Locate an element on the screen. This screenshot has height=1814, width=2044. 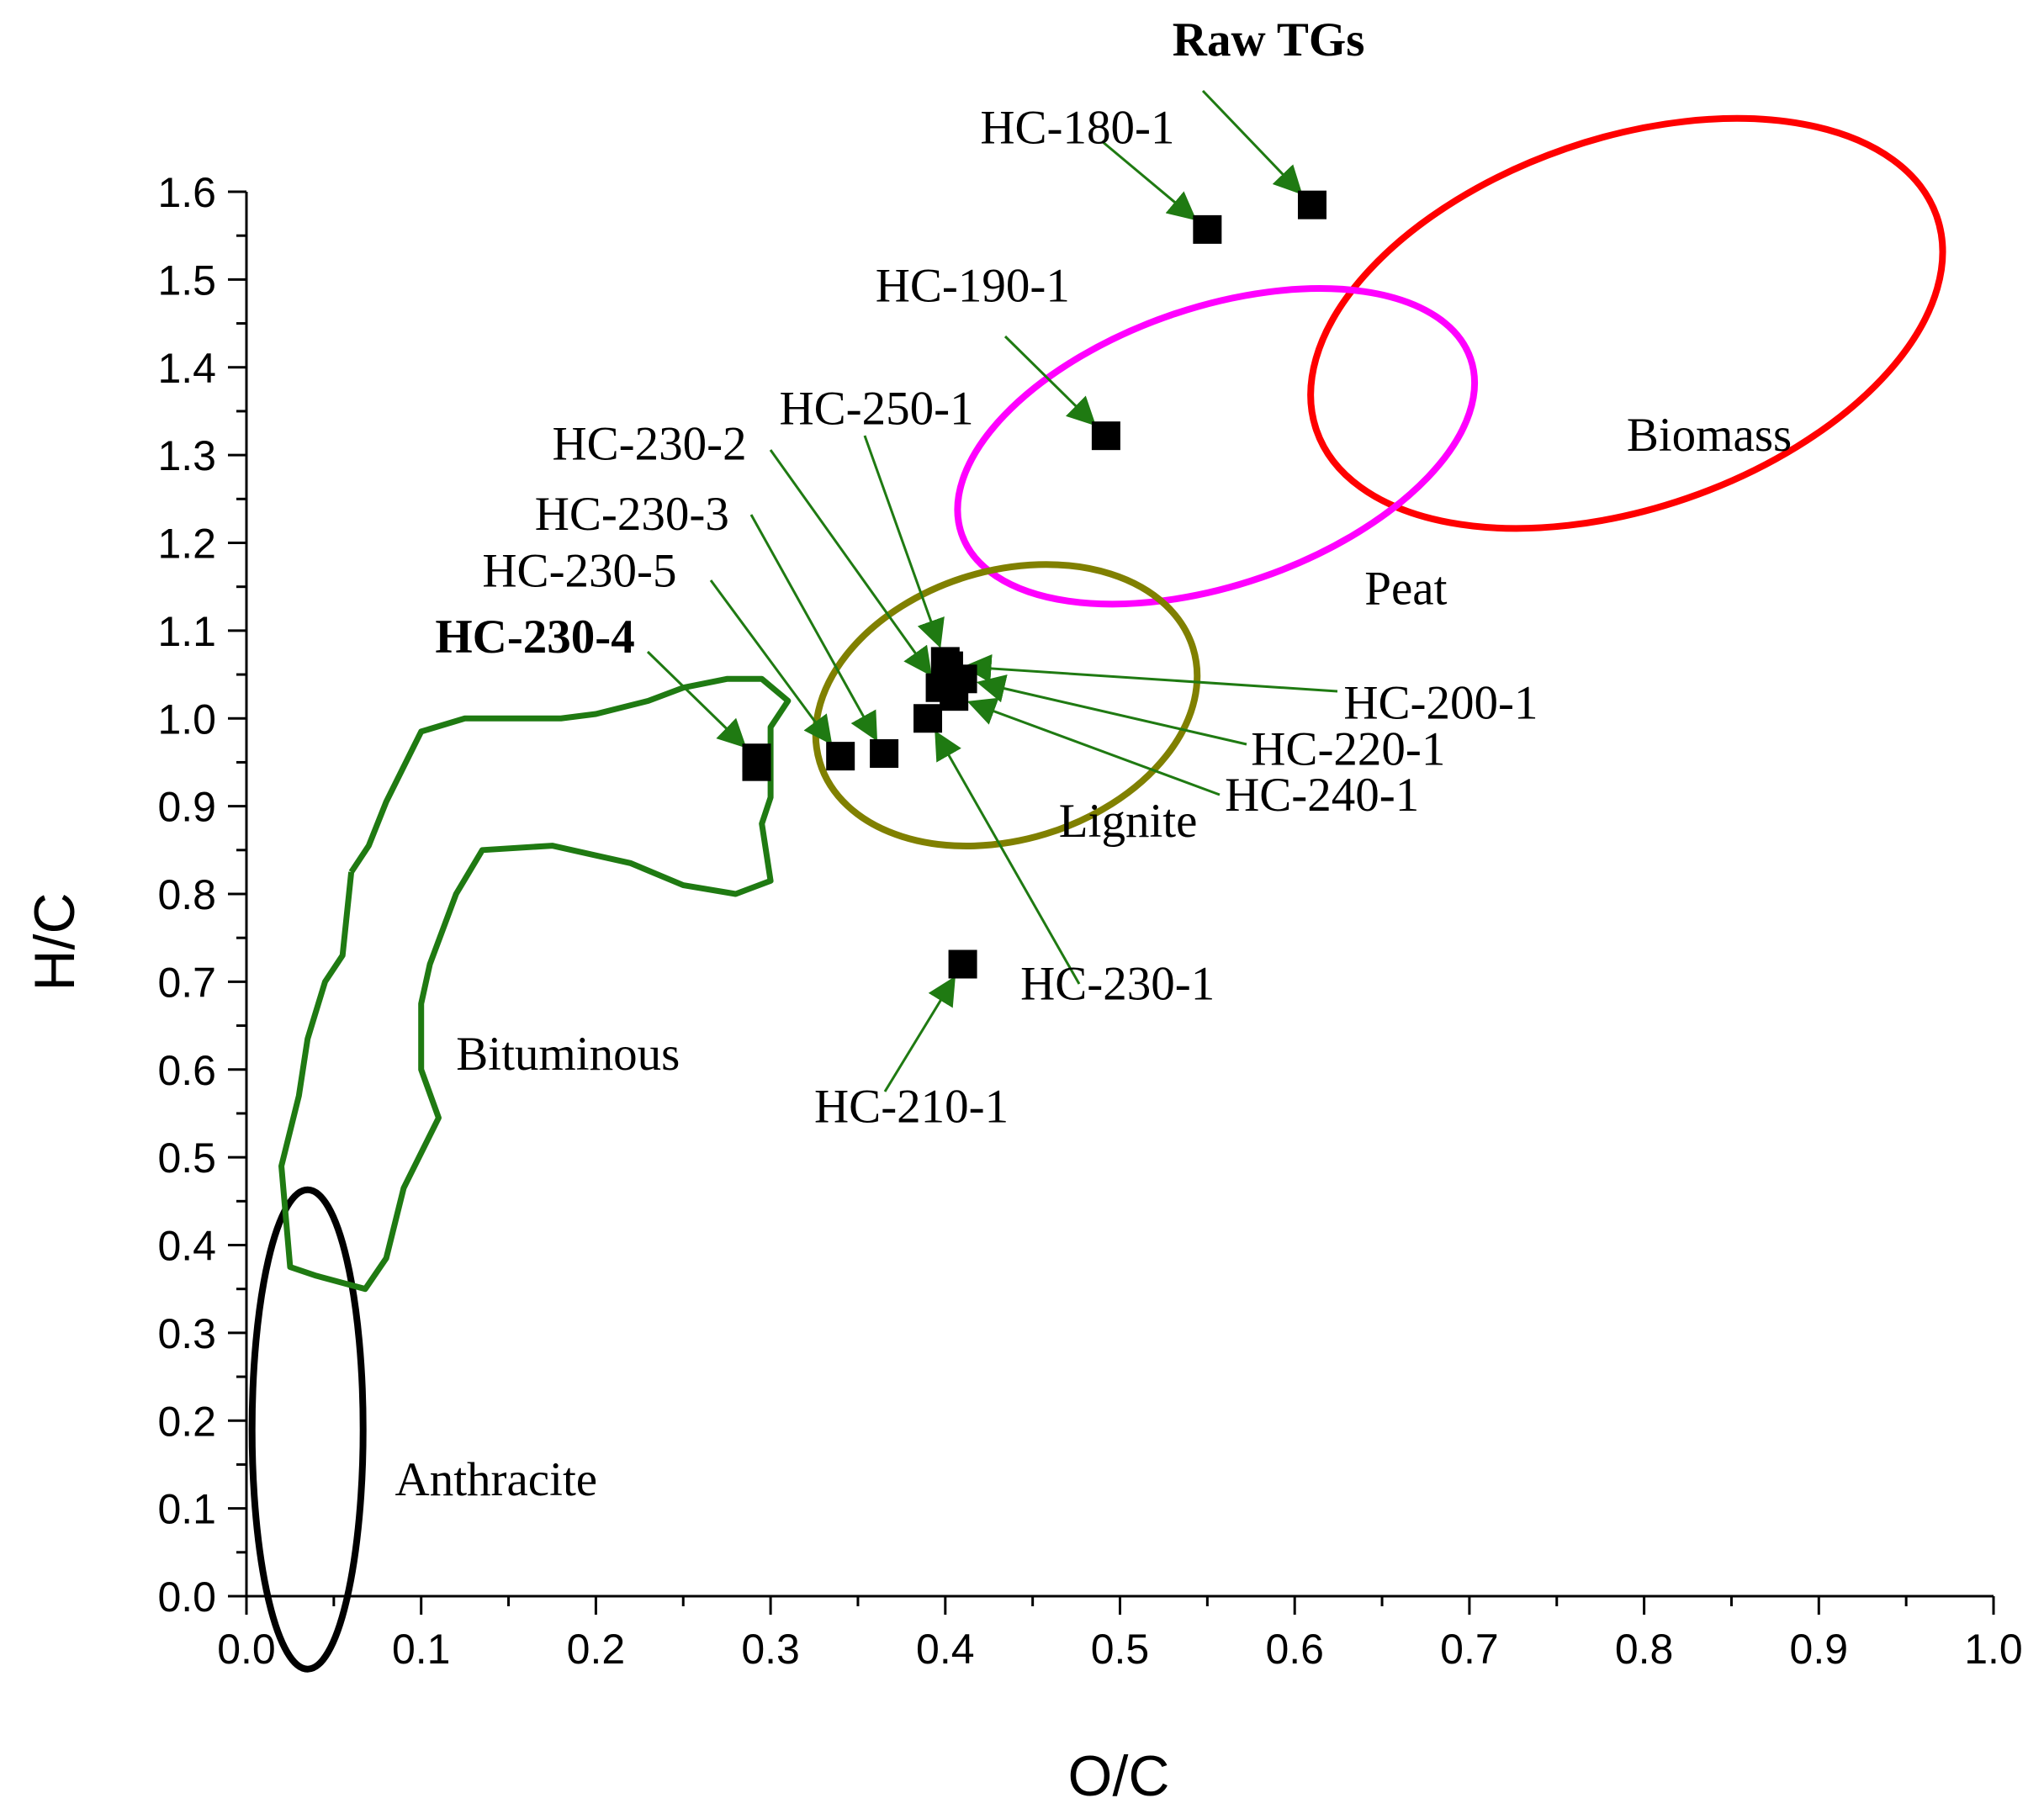
point-label: HC-220-1 is located at coordinates (1348, 749).